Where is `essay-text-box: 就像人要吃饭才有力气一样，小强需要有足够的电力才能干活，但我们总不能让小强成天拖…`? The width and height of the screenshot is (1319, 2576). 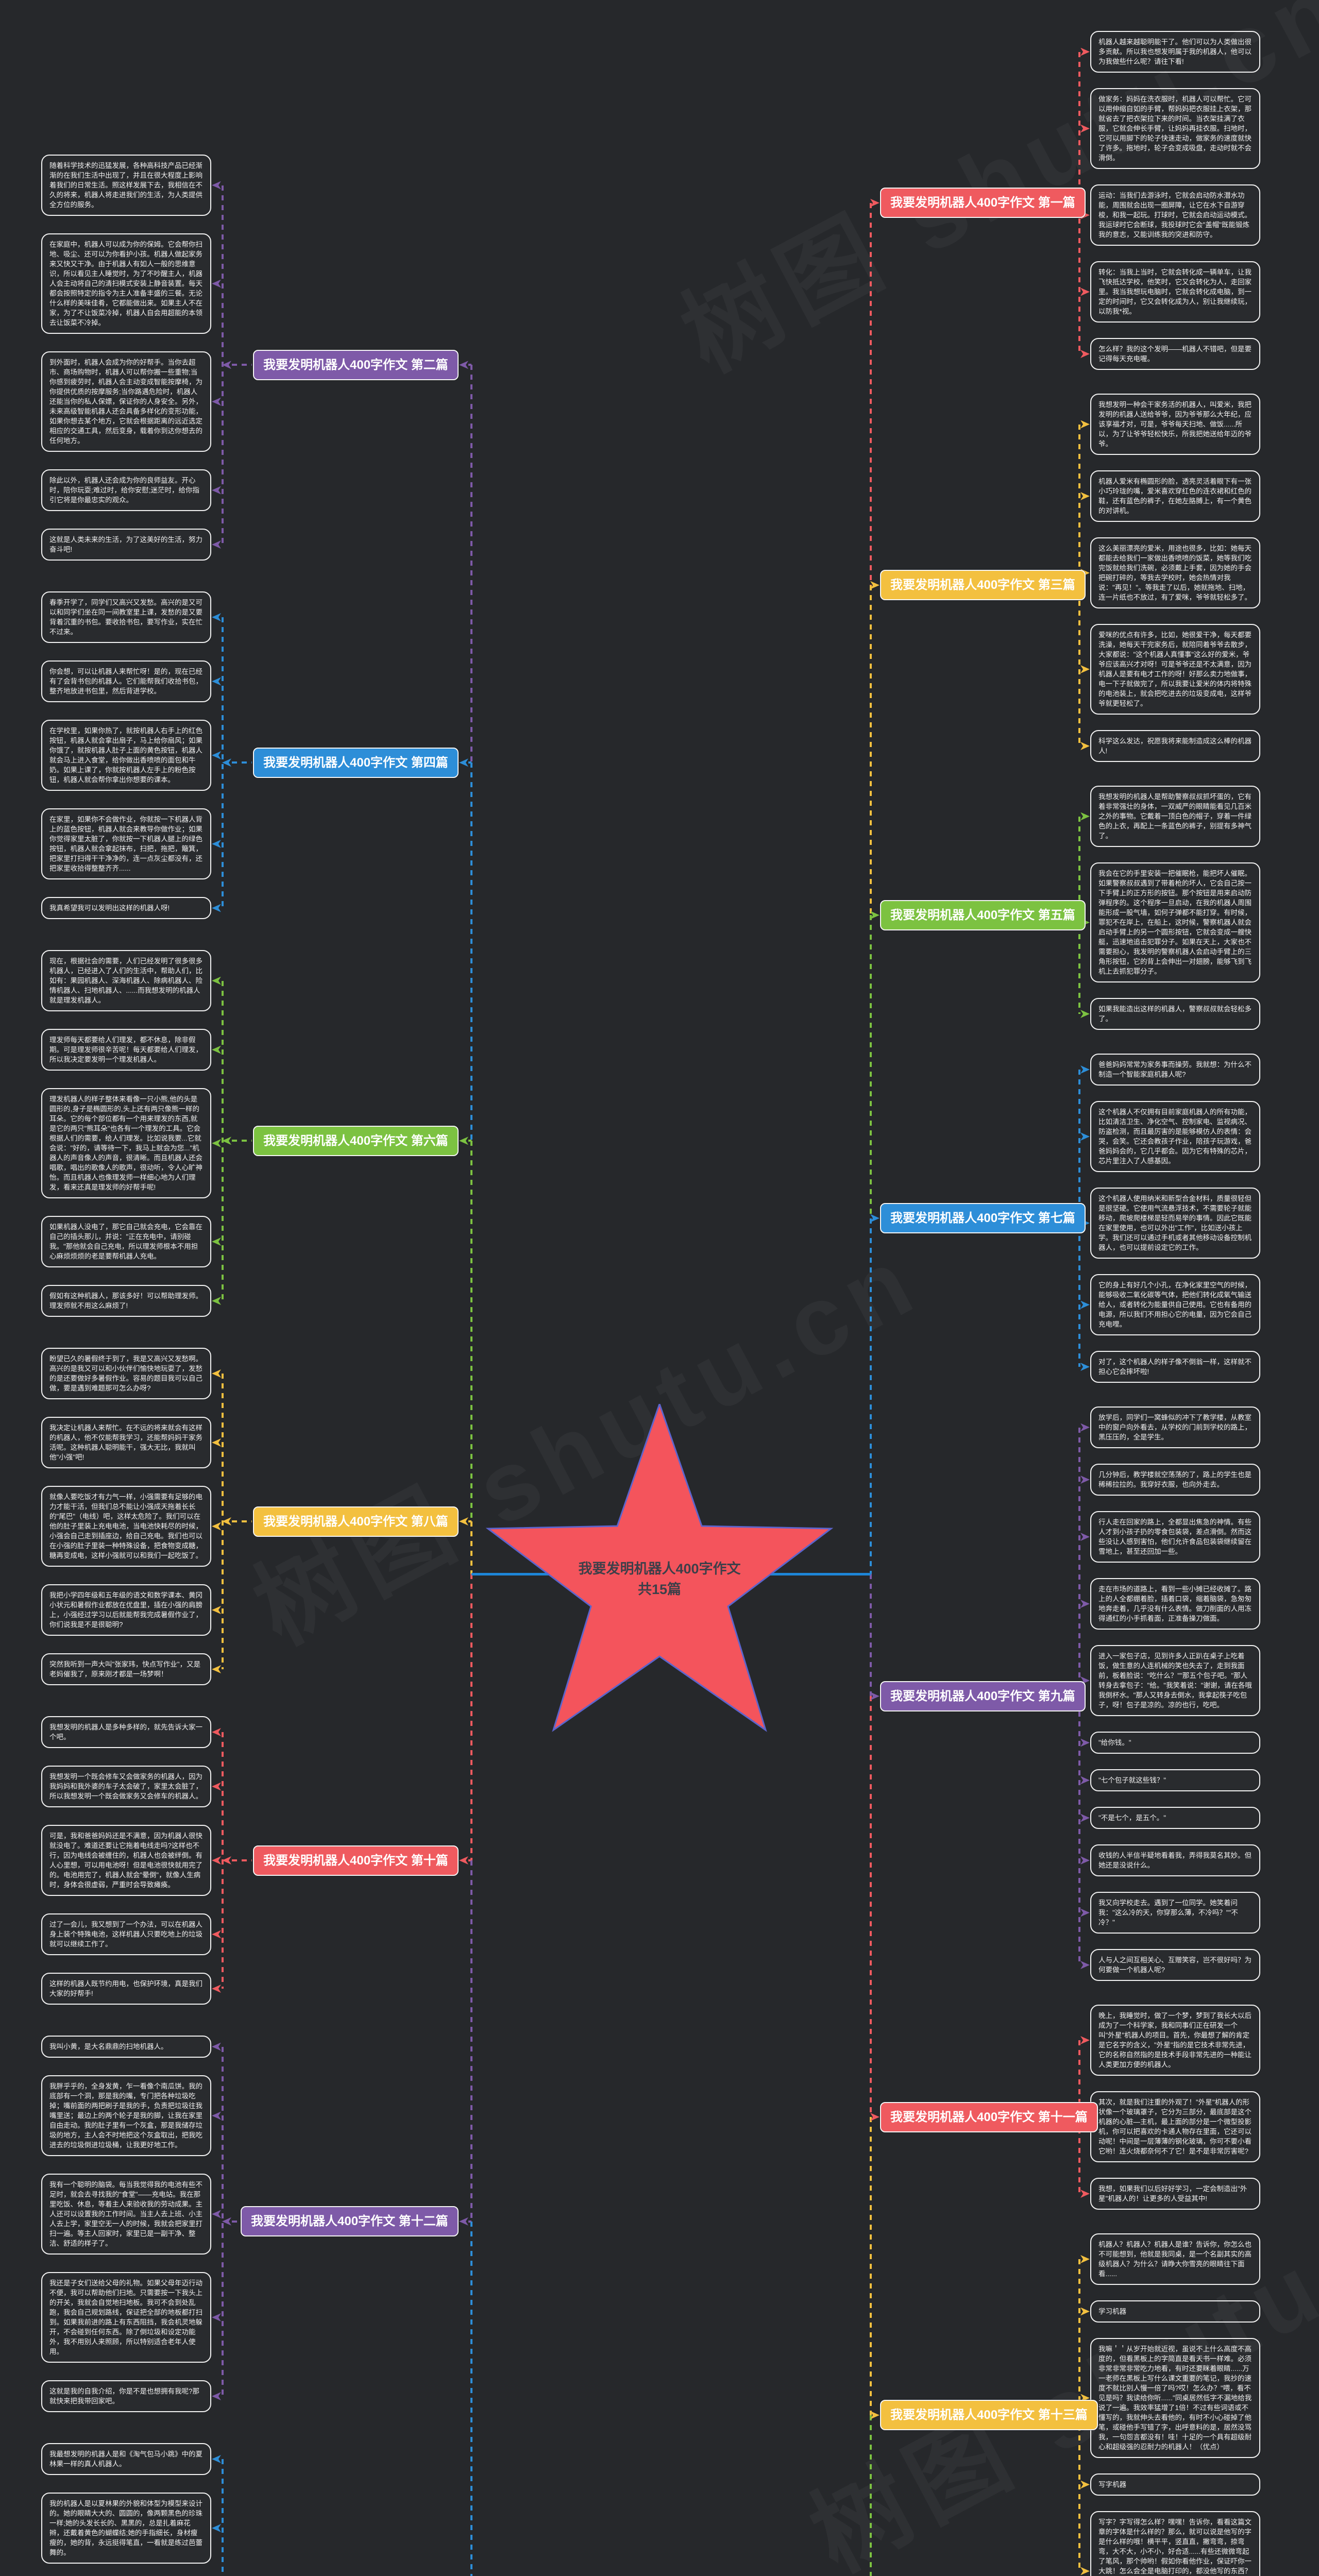
essay-text-box: 就像人要吃饭才有力气一样，小强需要有足够的电力才能干活，但我们总不能让小强成天拖… is located at coordinates (126, 1527).